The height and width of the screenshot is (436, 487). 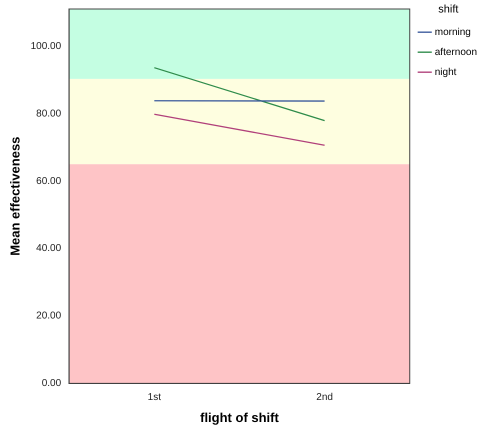 I want to click on legend-label: morning, so click(x=452, y=32).